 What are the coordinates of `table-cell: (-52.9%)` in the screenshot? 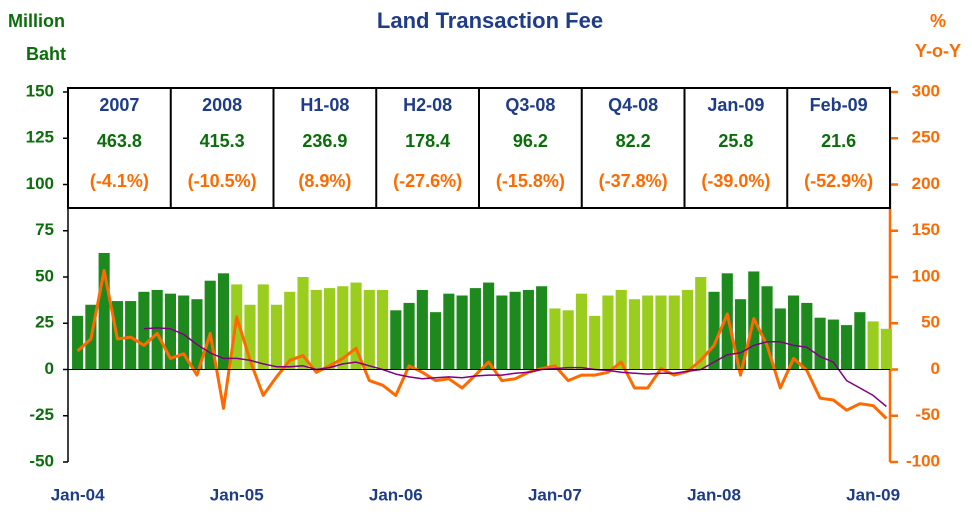 It's located at (838, 181).